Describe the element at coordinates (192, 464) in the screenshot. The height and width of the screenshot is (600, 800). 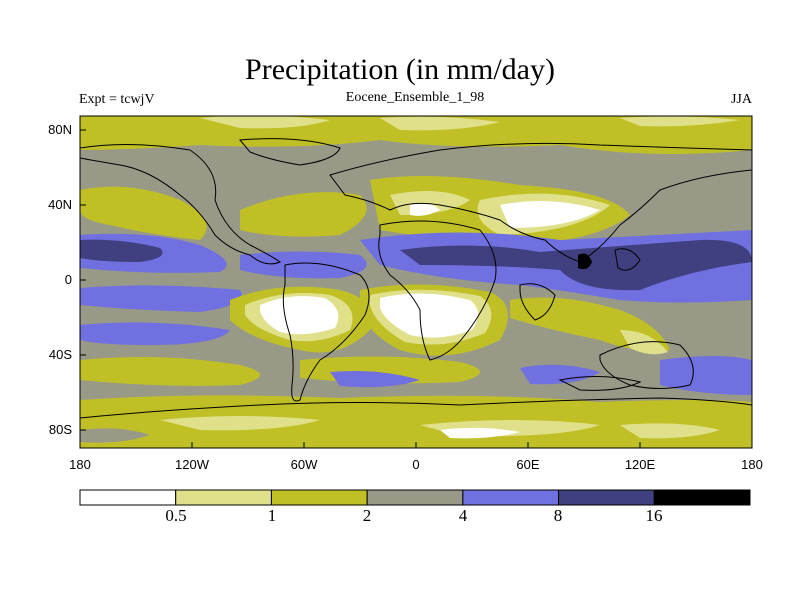
I see `lon-tick-120w: 120W` at that location.